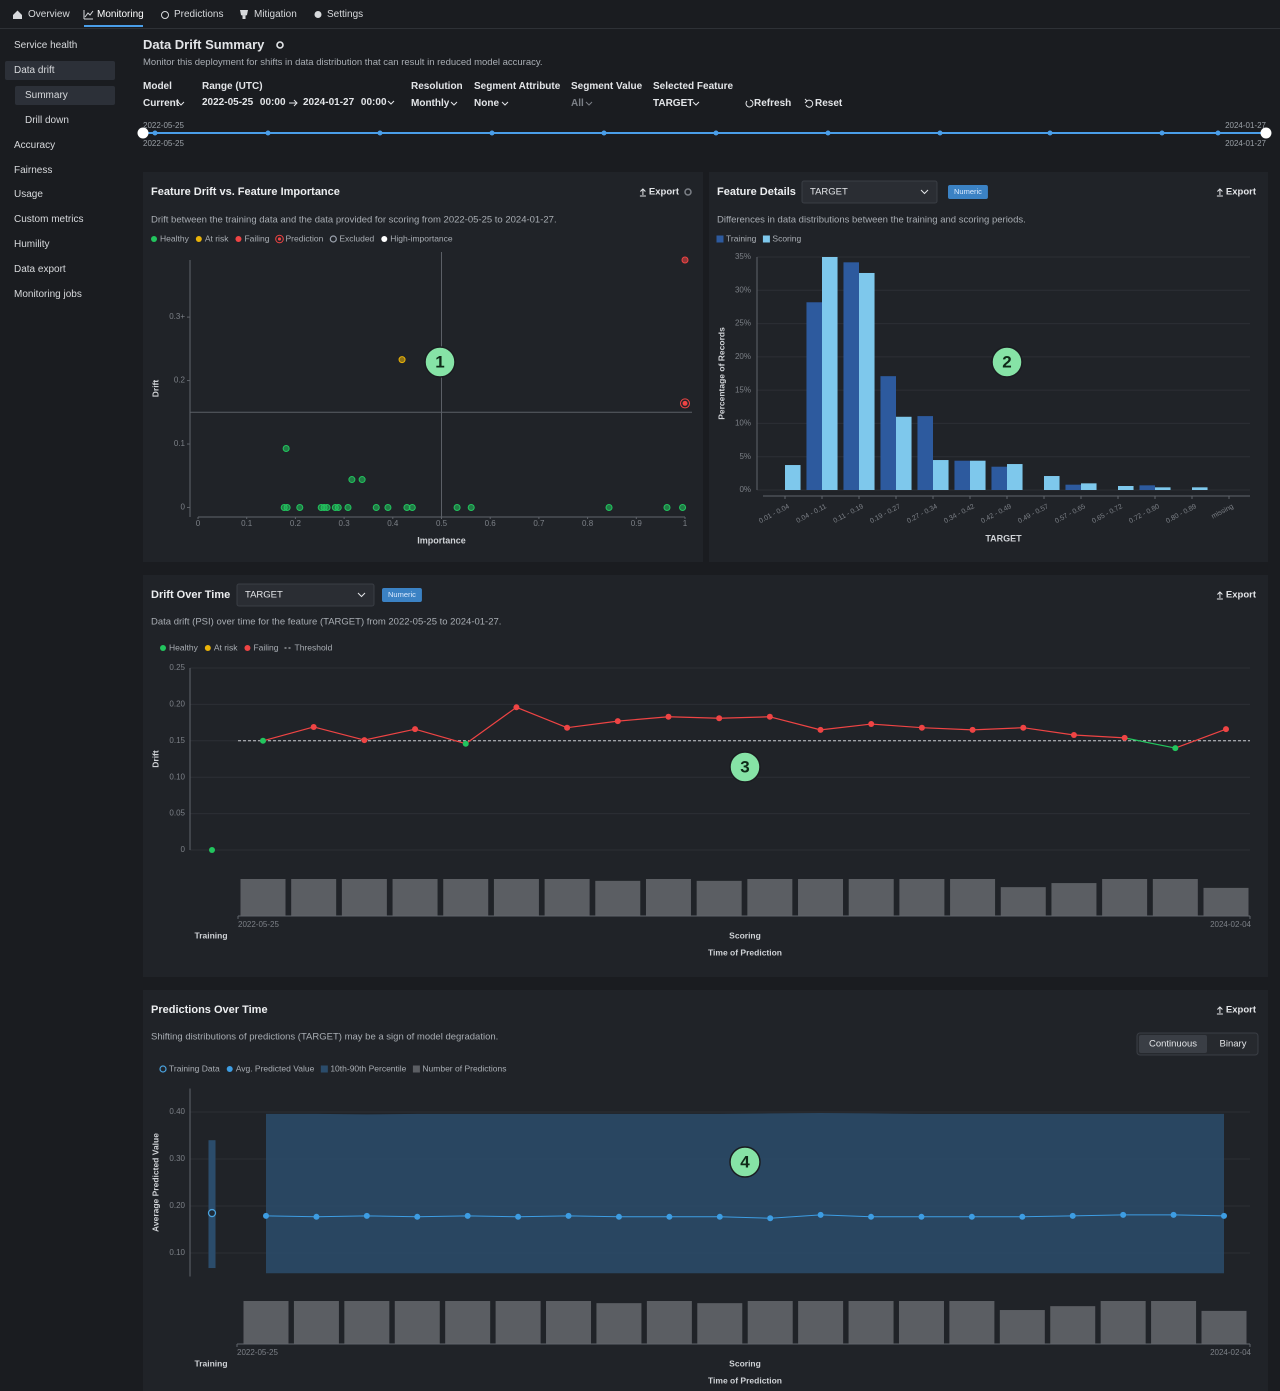 Image resolution: width=1280 pixels, height=1391 pixels. Describe the element at coordinates (32, 244) in the screenshot. I see `sidebar-item: Humility` at that location.